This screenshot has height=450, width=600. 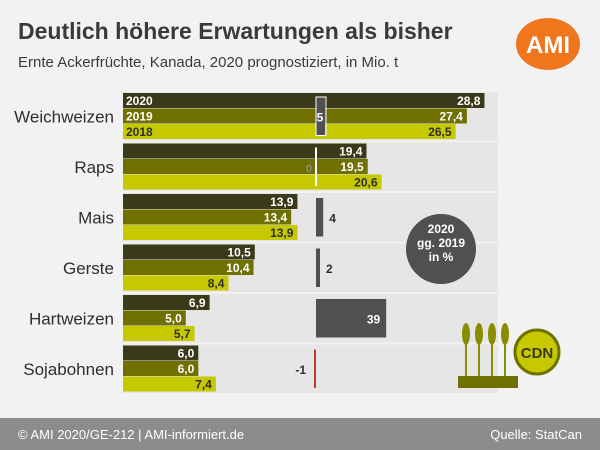 What do you see at coordinates (440, 132) in the screenshot?
I see `data-label: 26,5` at bounding box center [440, 132].